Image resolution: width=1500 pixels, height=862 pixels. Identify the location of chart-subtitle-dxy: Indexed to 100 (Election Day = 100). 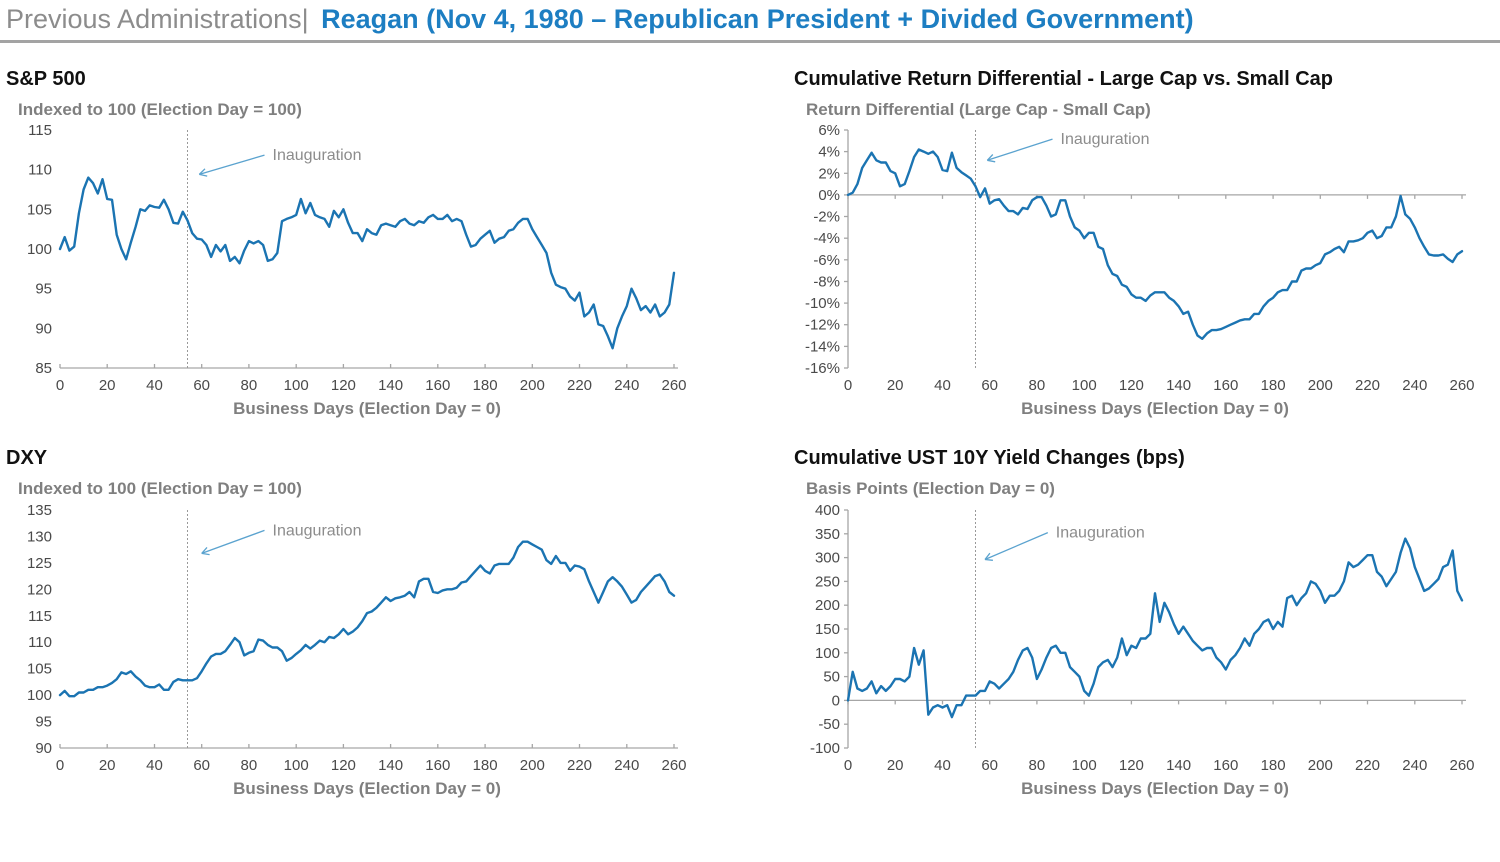
(160, 489).